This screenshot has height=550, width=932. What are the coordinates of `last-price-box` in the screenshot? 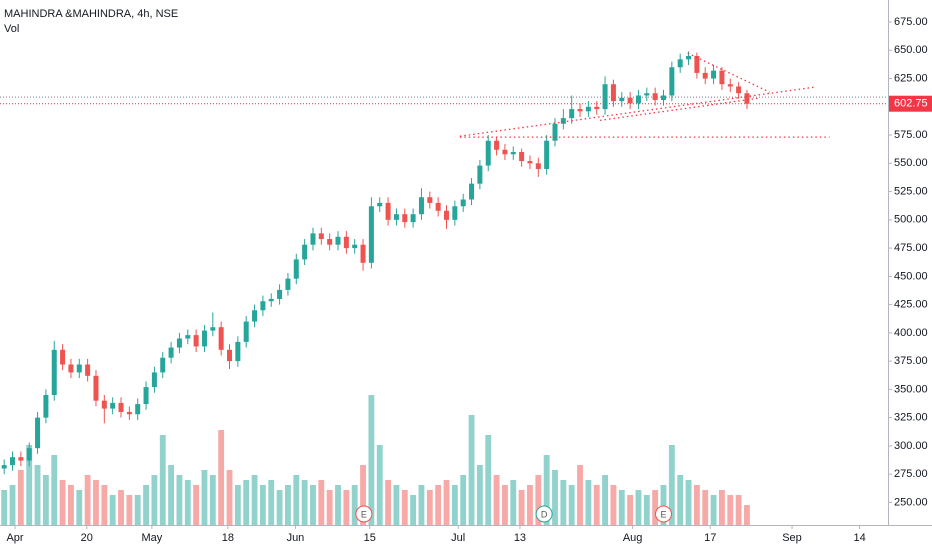 It's located at (910, 103).